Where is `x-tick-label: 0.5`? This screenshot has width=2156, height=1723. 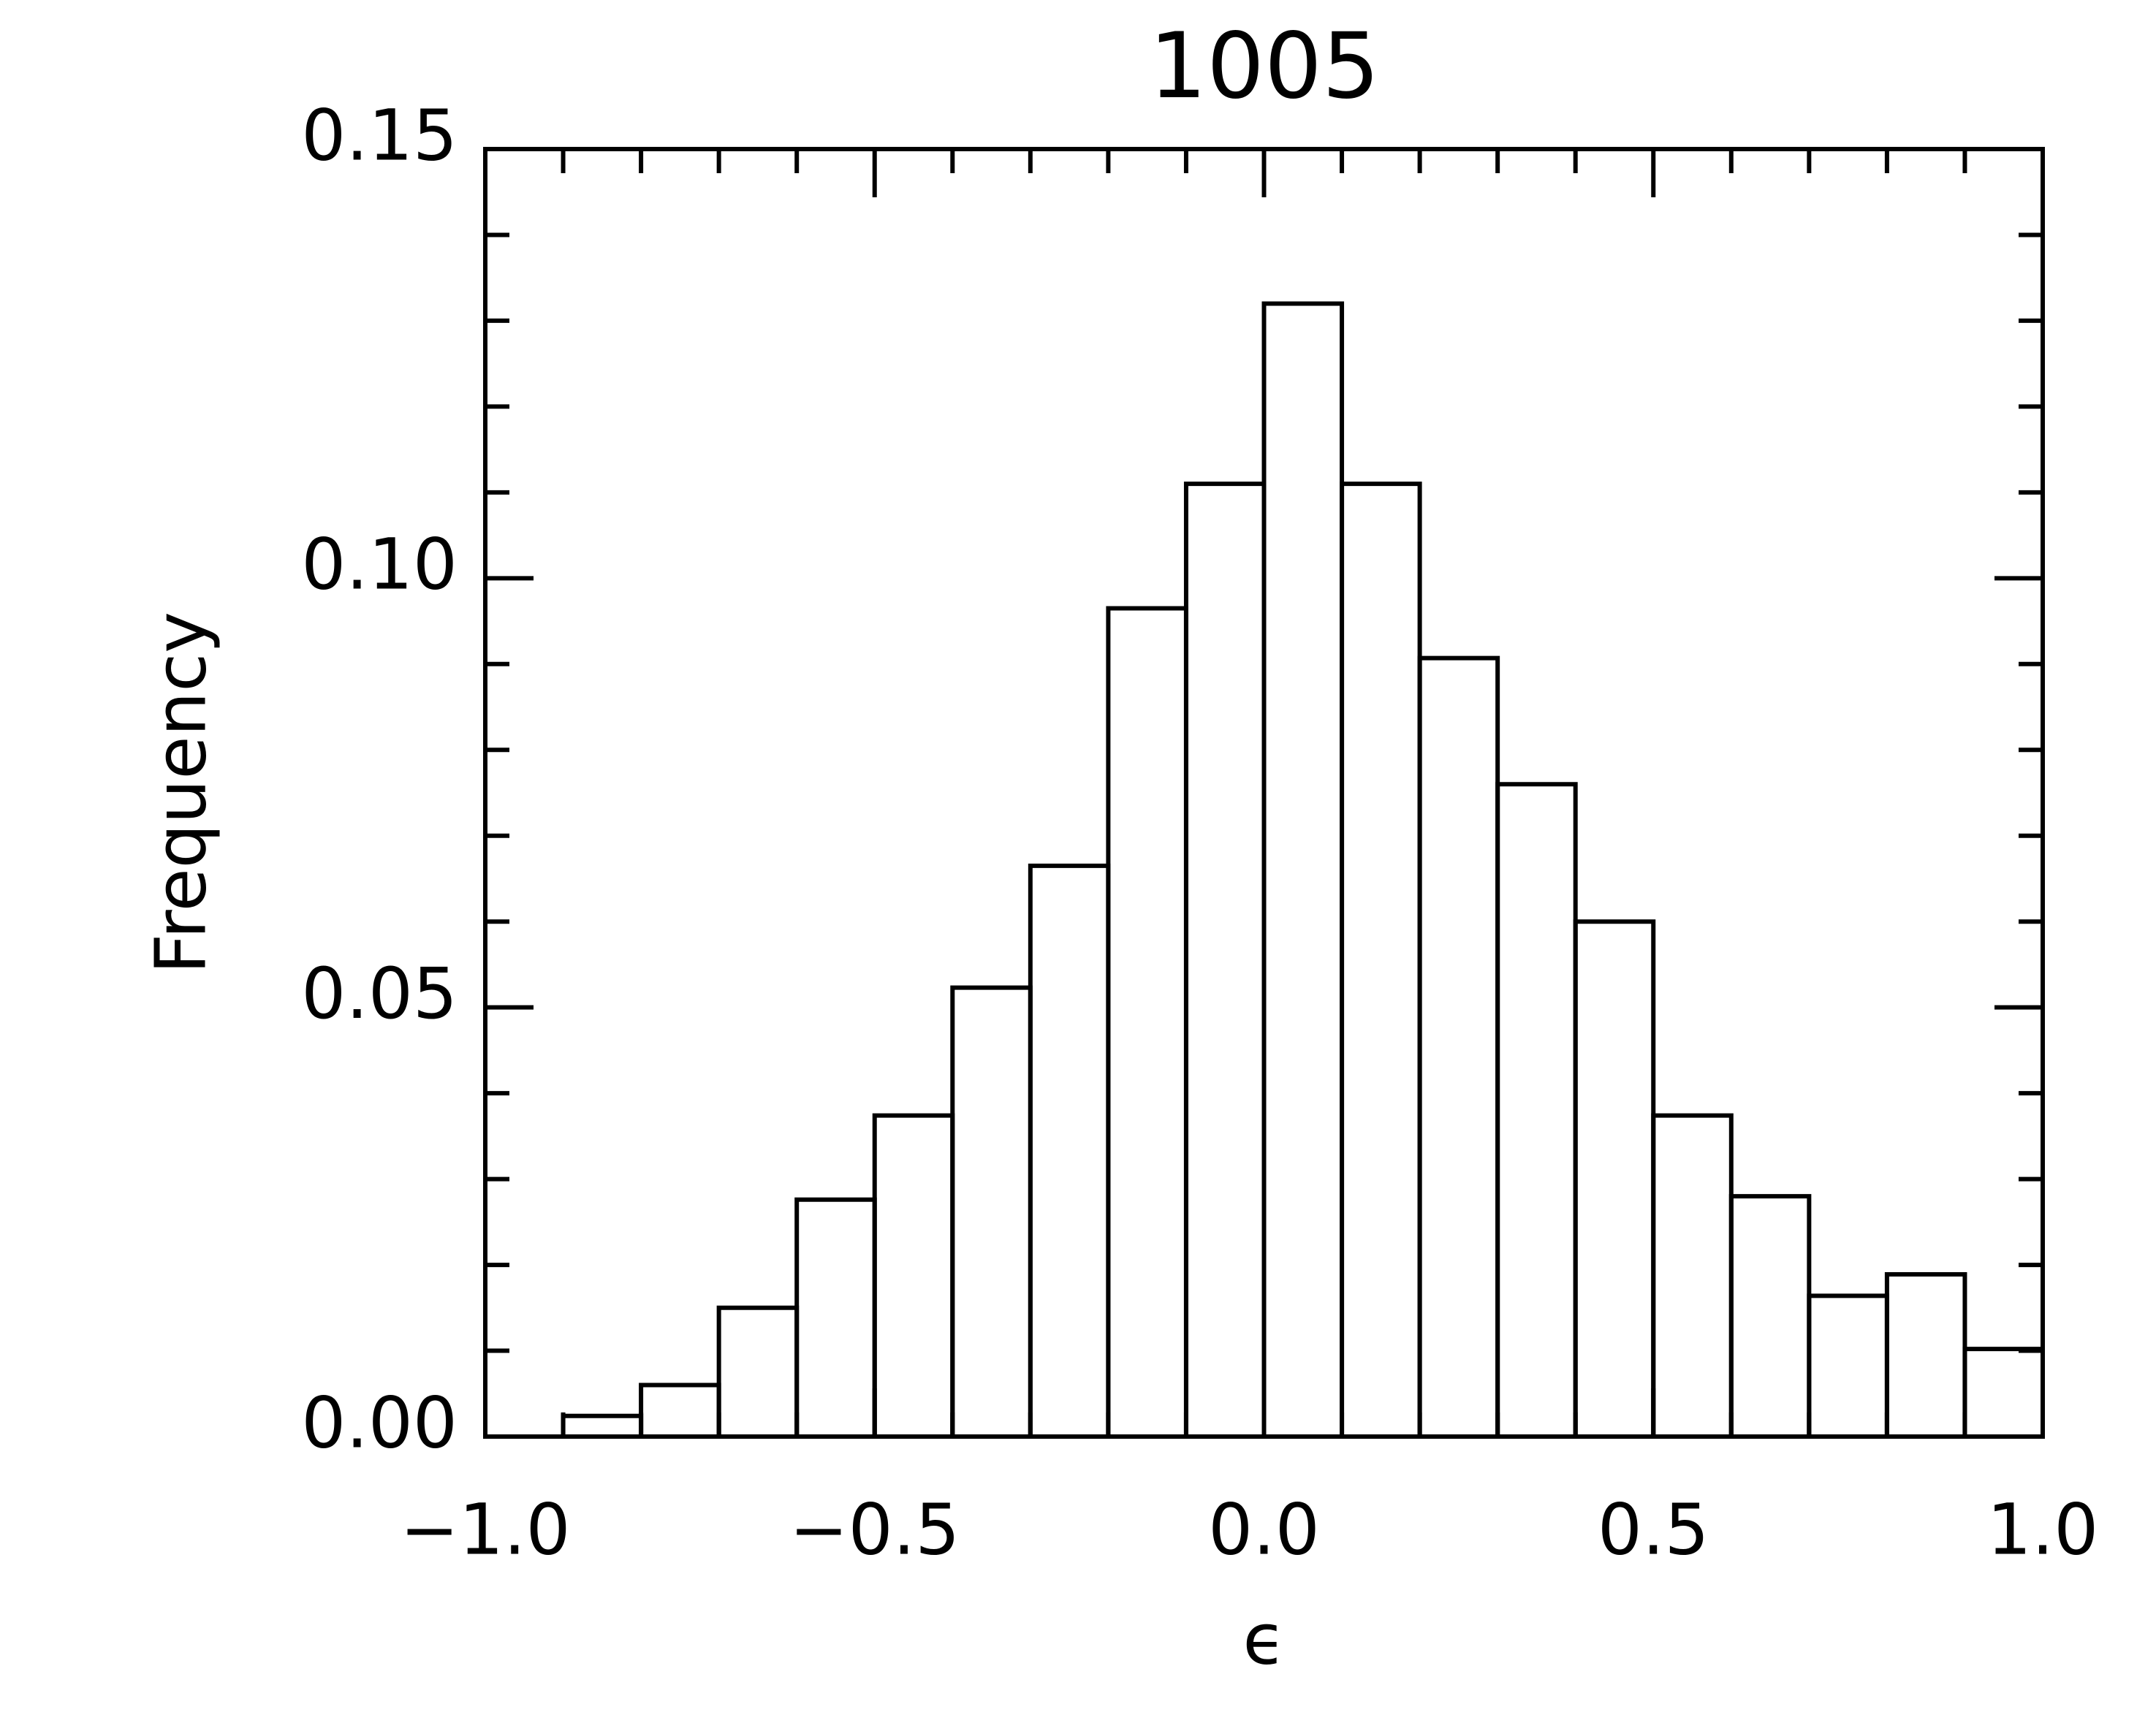 x-tick-label: 0.5 is located at coordinates (1653, 1529).